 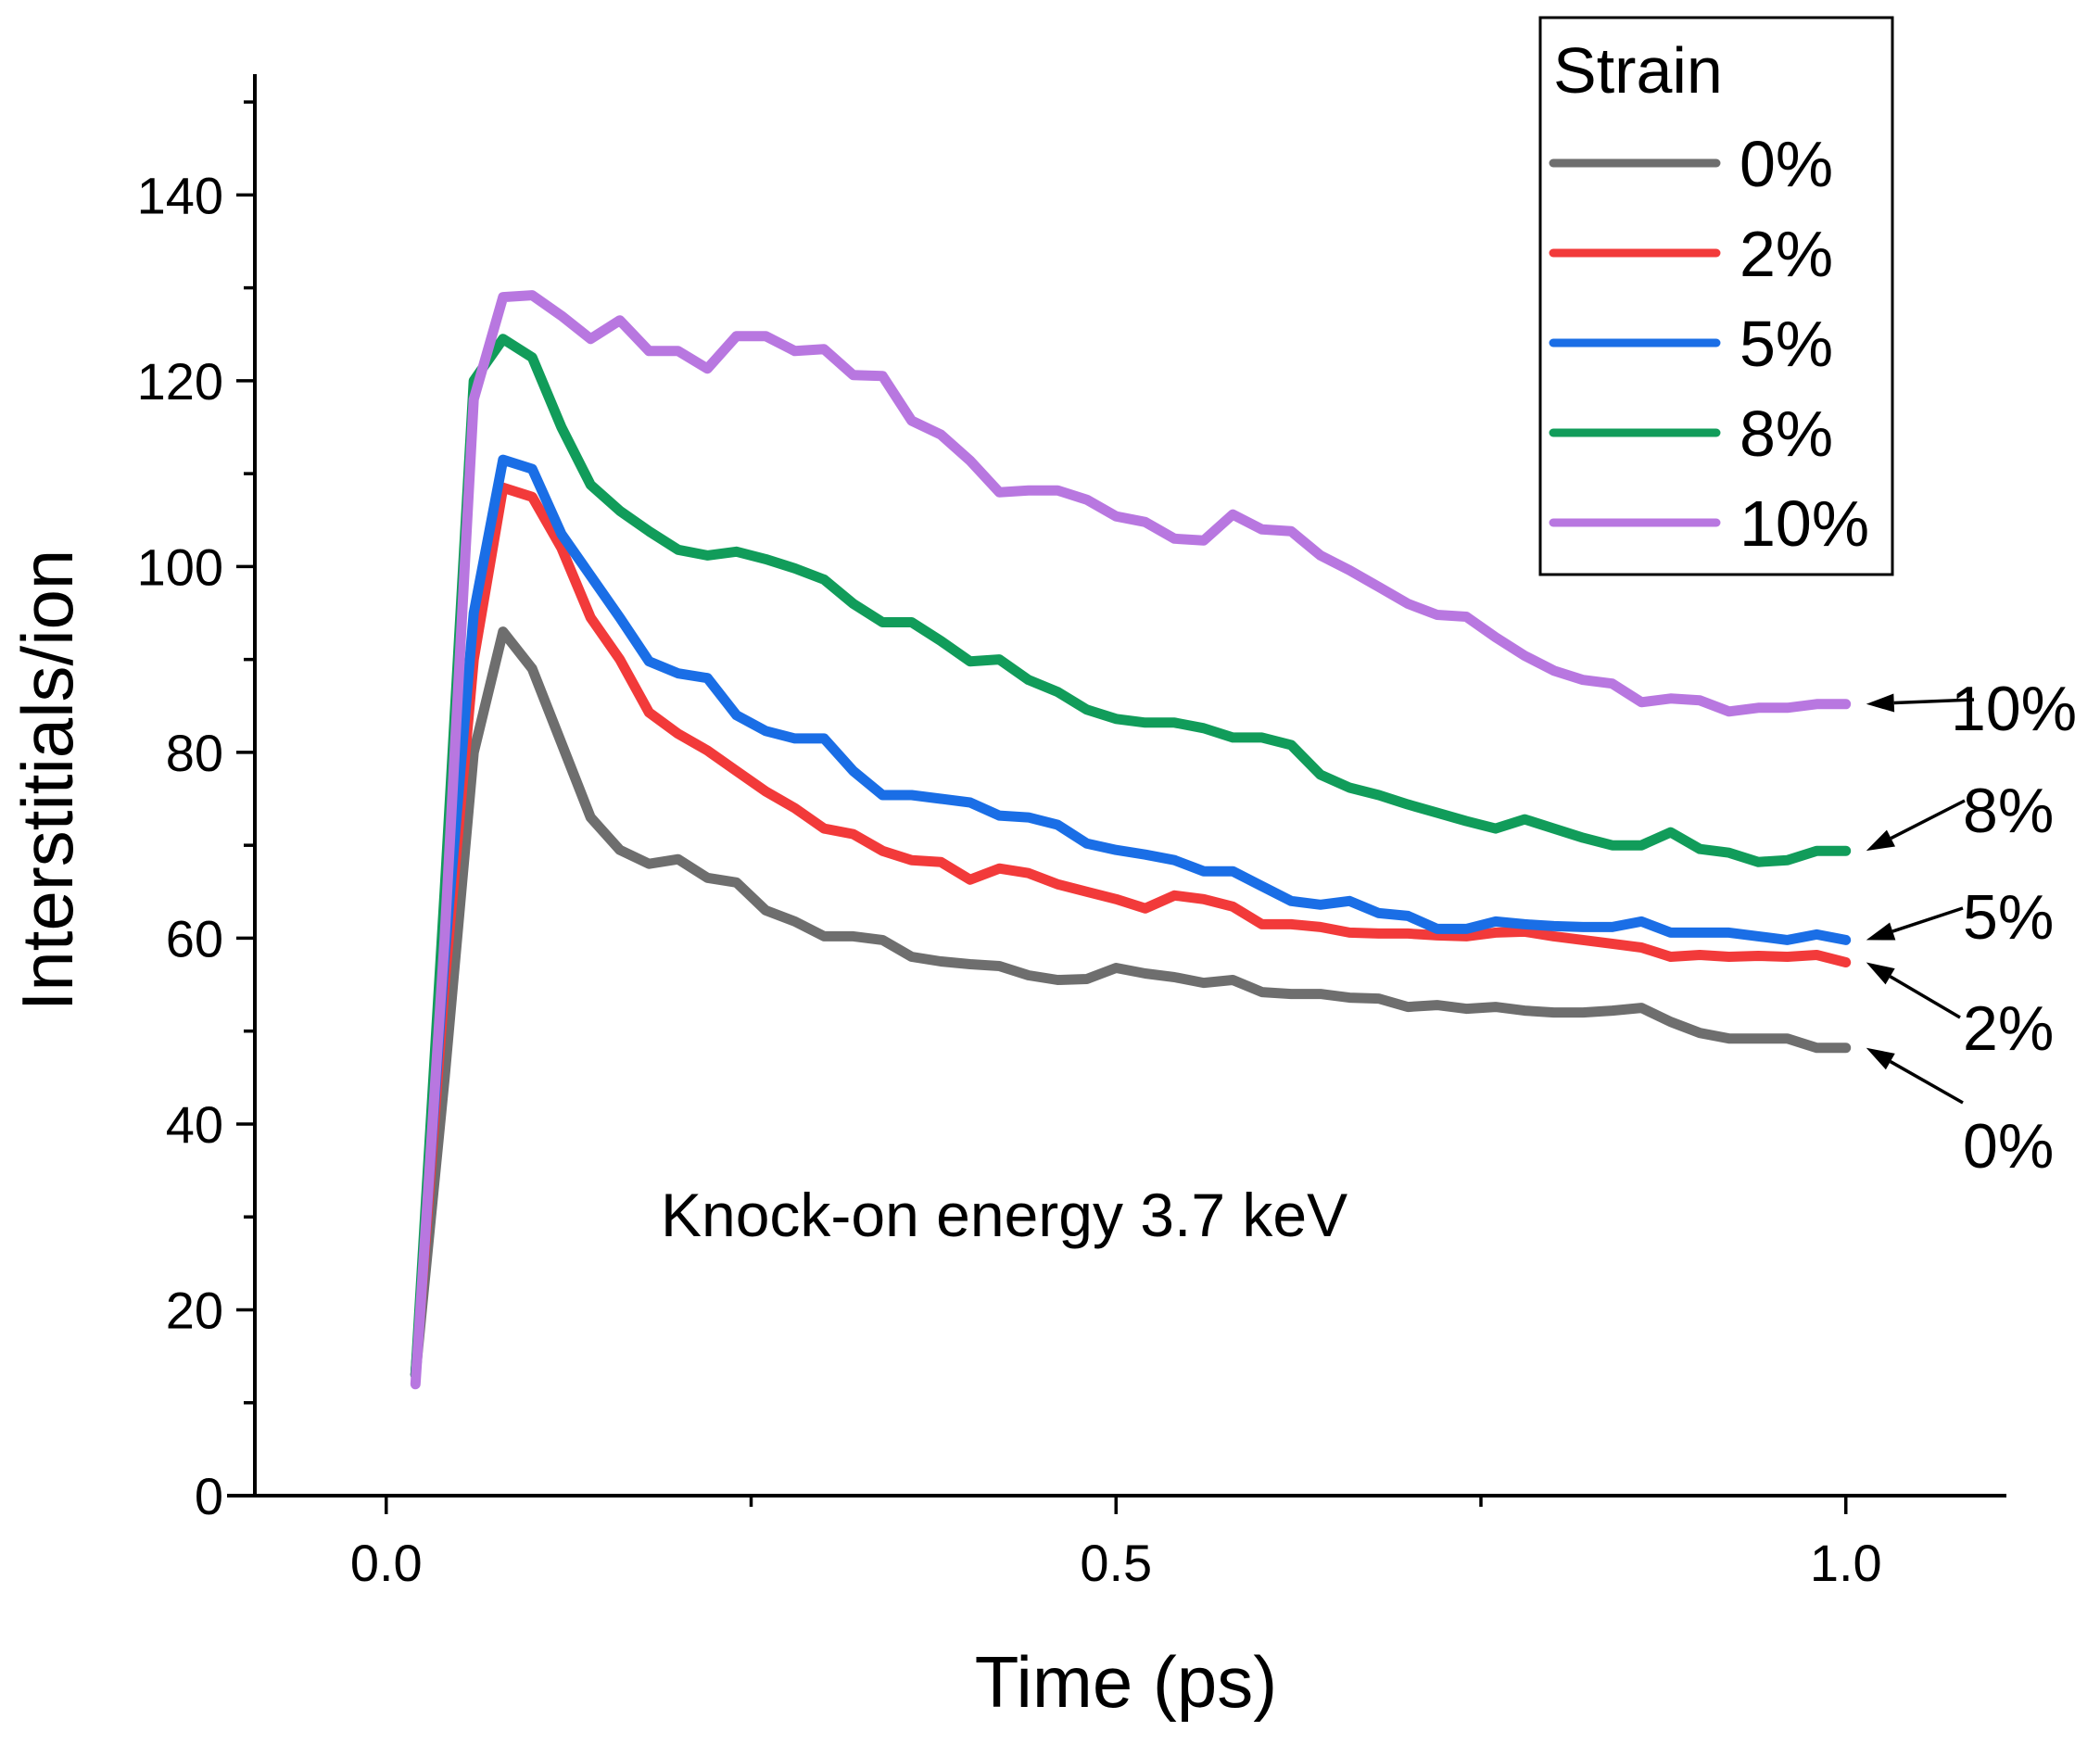 What do you see at coordinates (1804, 523) in the screenshot?
I see `legend-label-10pct: 10%` at bounding box center [1804, 523].